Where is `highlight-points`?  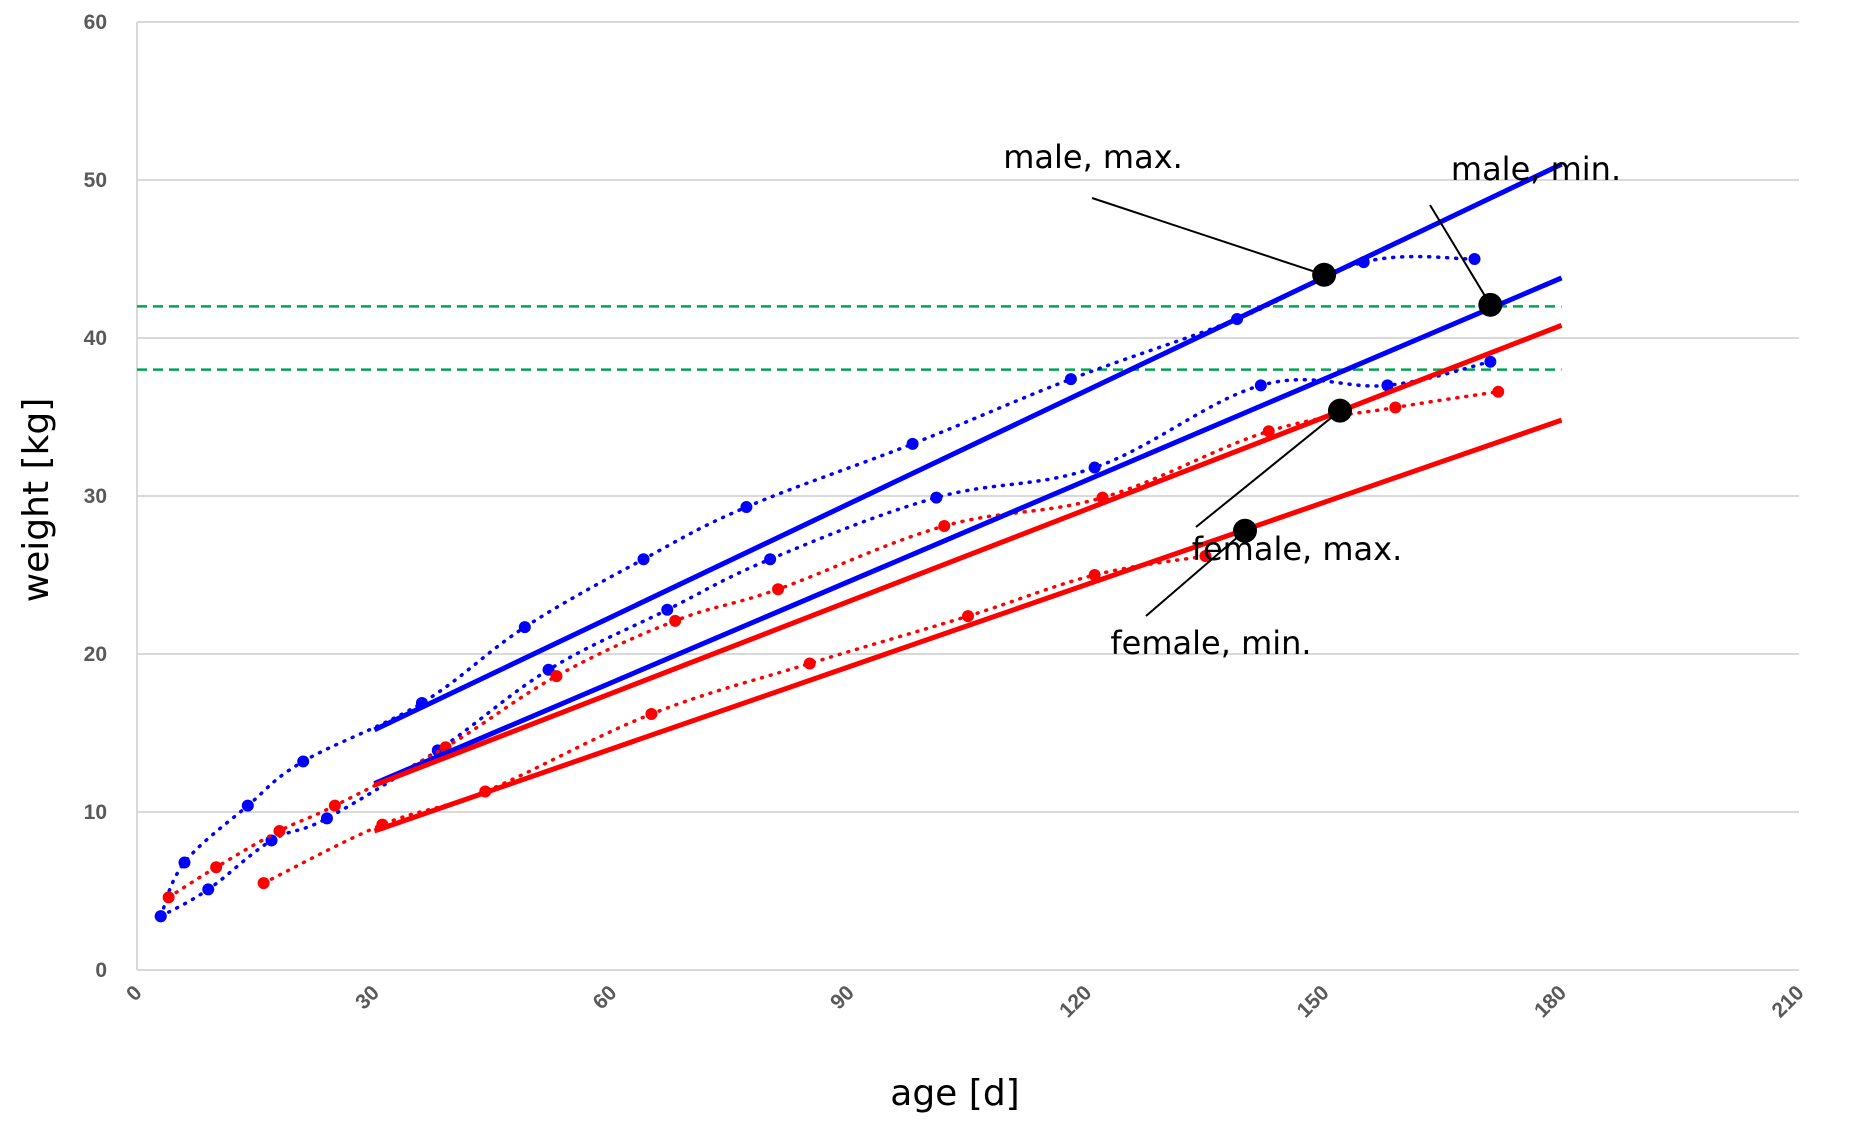 highlight-points is located at coordinates (1368, 402).